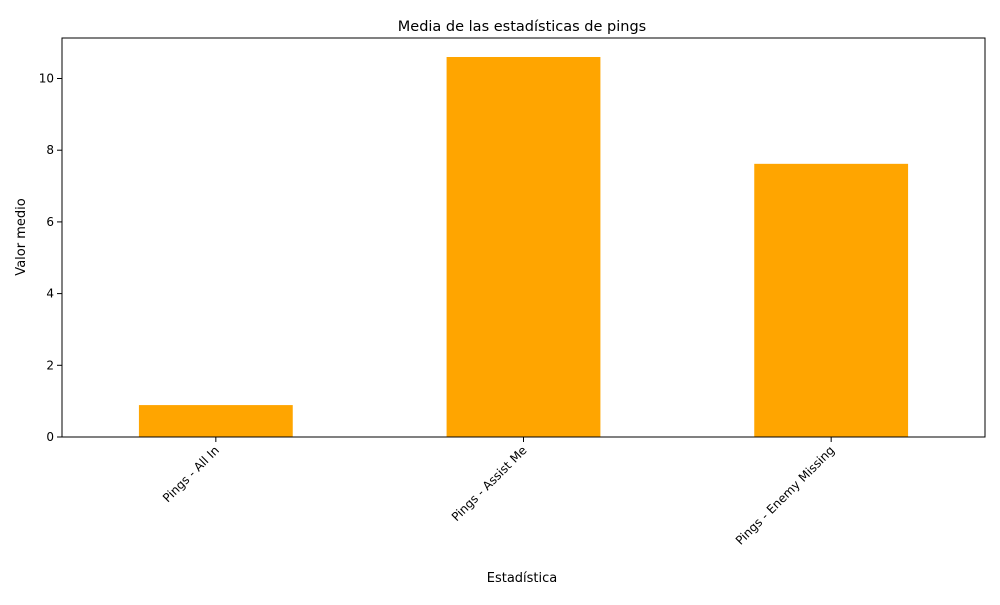 The height and width of the screenshot is (605, 1000). What do you see at coordinates (191, 474) in the screenshot?
I see `x-tick-label: Pings - All In` at bounding box center [191, 474].